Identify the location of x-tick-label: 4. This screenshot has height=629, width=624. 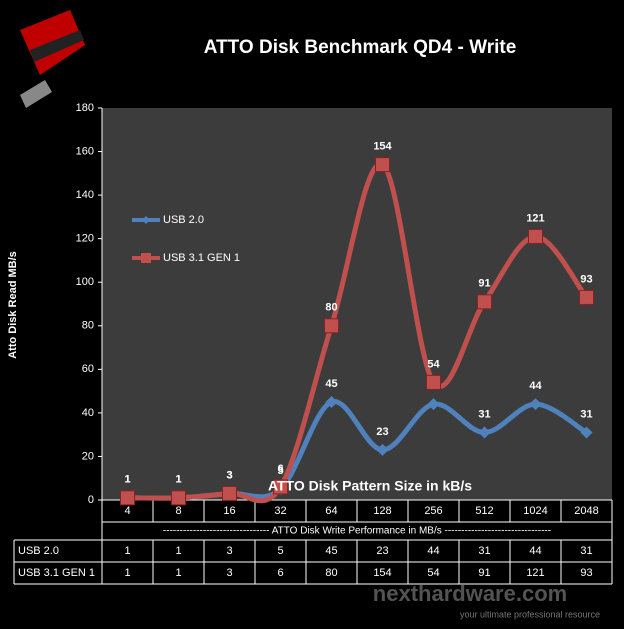
(127, 511).